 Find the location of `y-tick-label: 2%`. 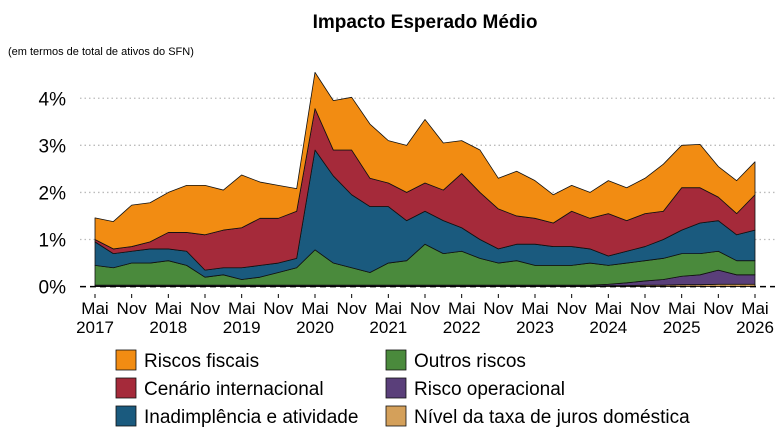

y-tick-label: 2% is located at coordinates (53, 193).